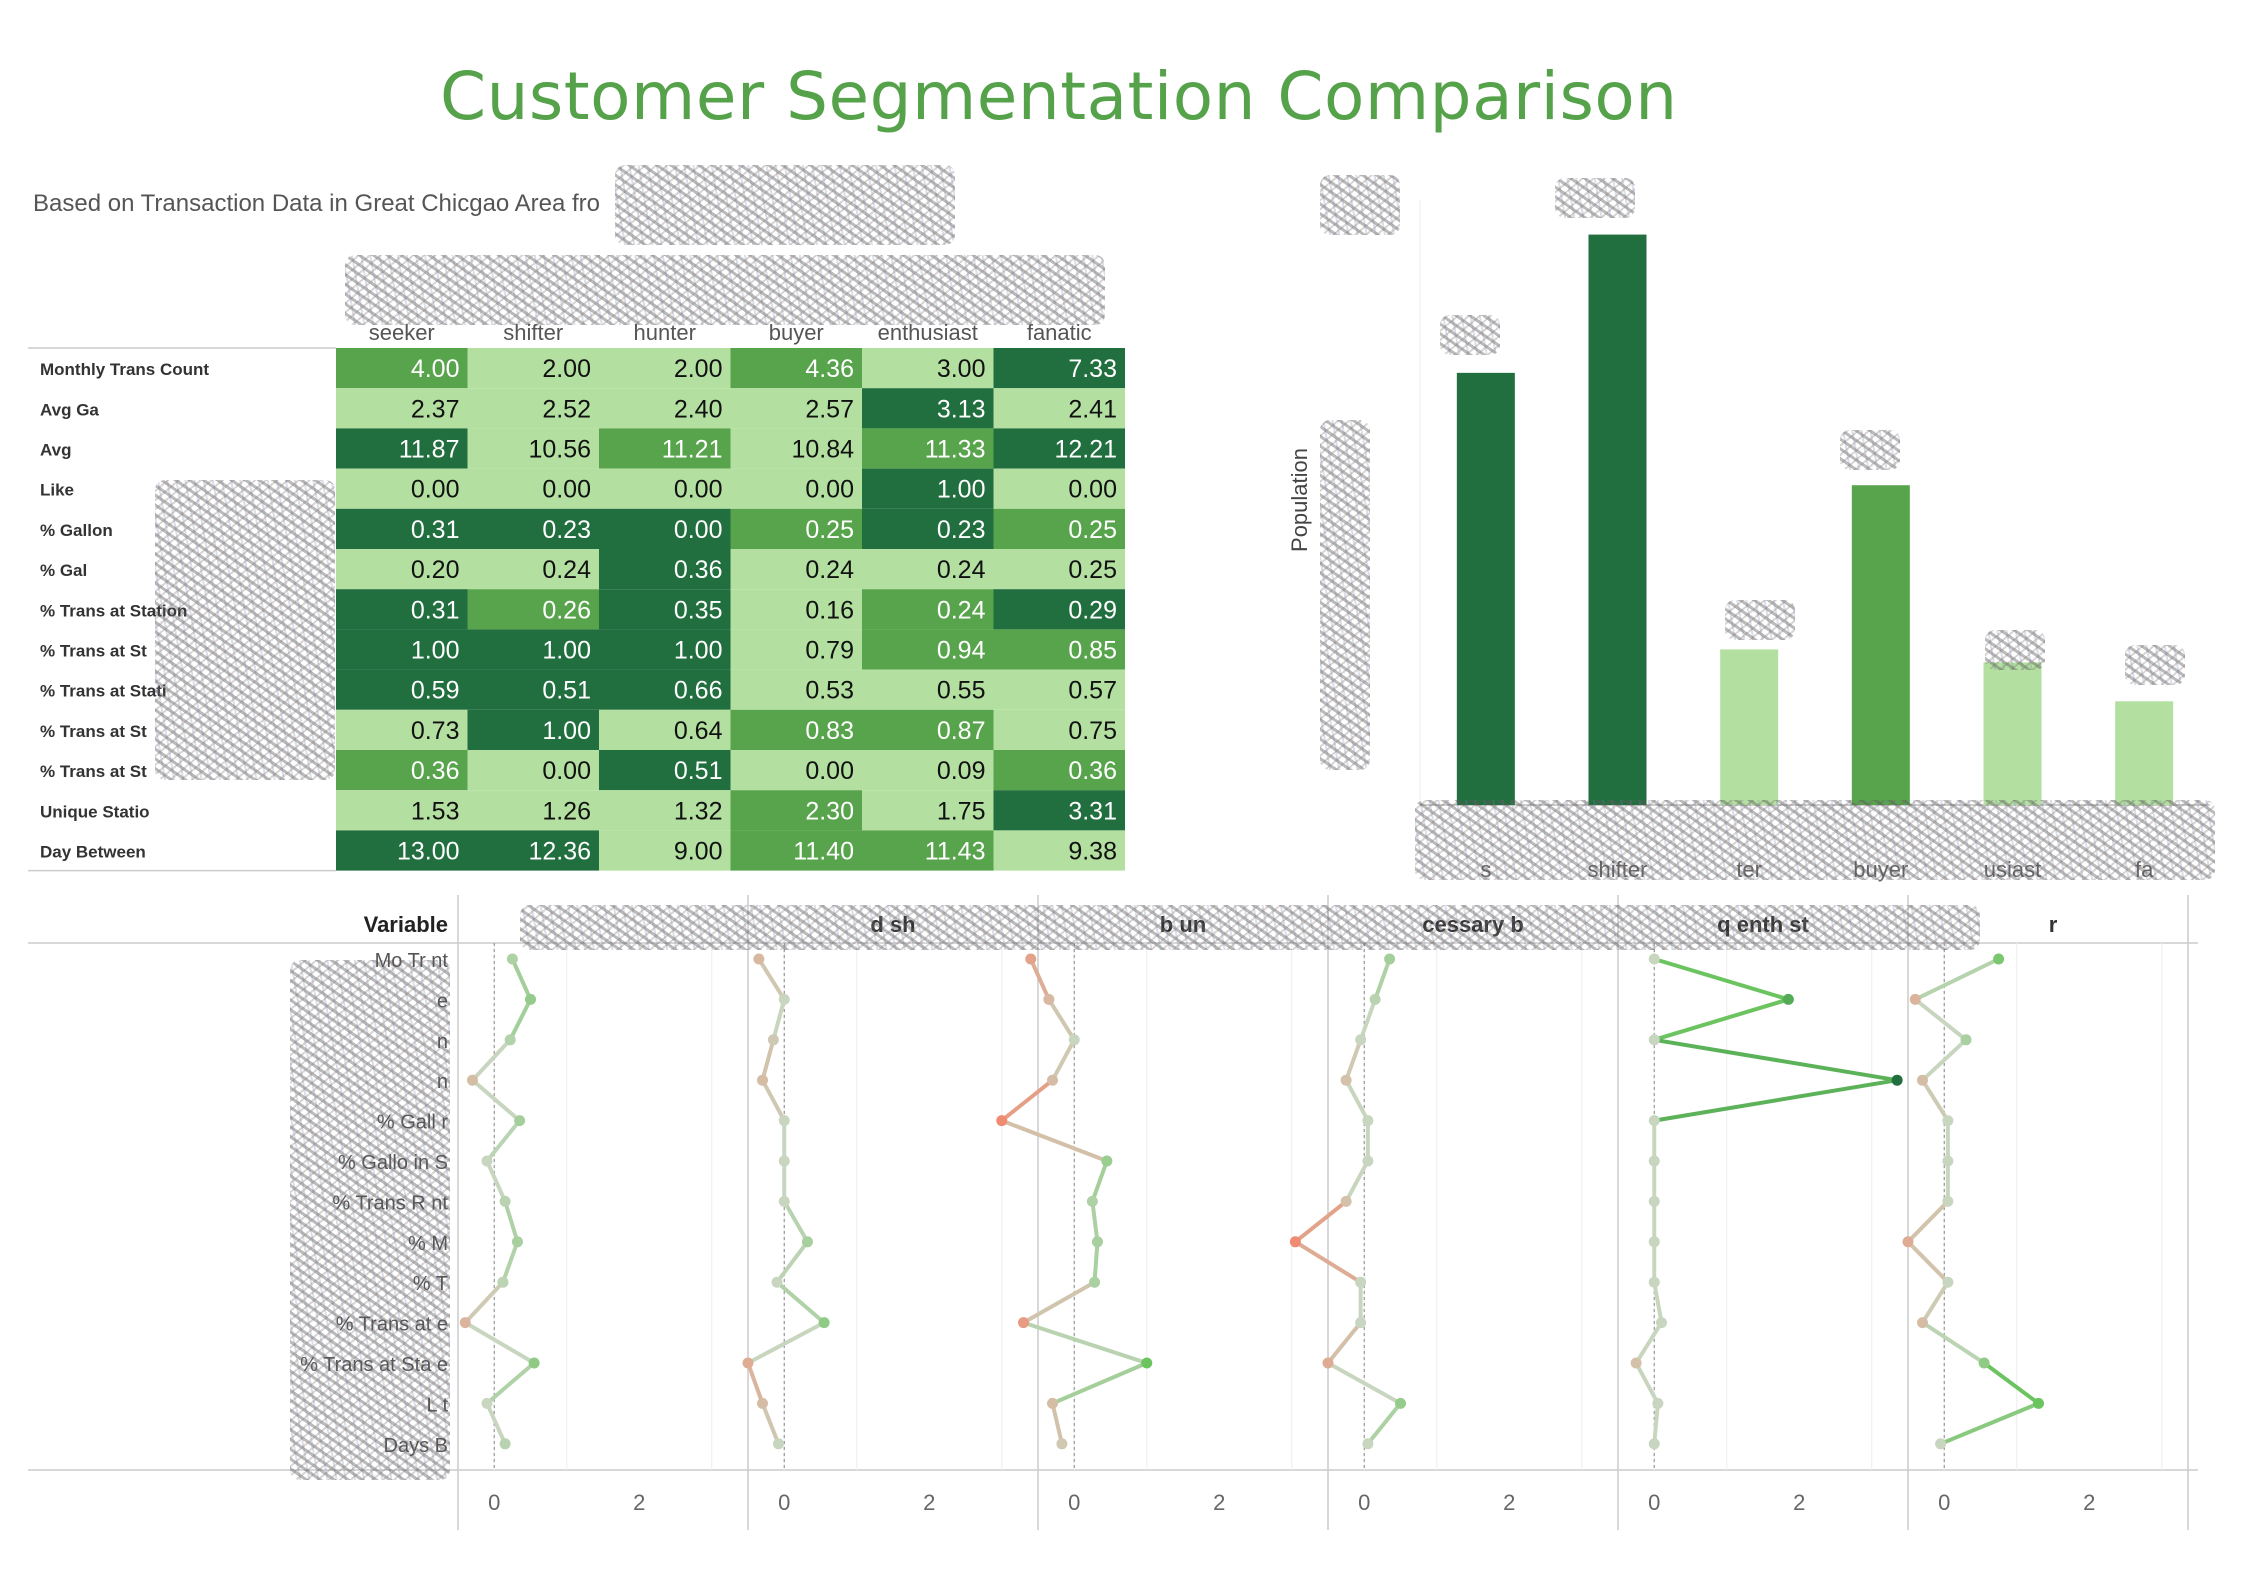 This screenshot has width=2262, height=1590. Describe the element at coordinates (559, 450) in the screenshot. I see `heatmap-cell-value: 10.56` at that location.